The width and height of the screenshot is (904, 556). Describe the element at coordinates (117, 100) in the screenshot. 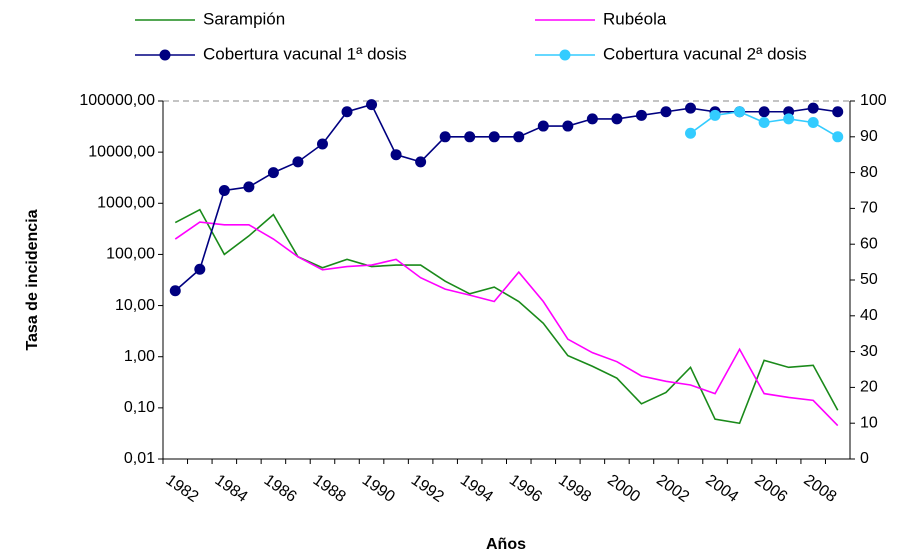

I see `y-tick-label: 100000,00` at that location.